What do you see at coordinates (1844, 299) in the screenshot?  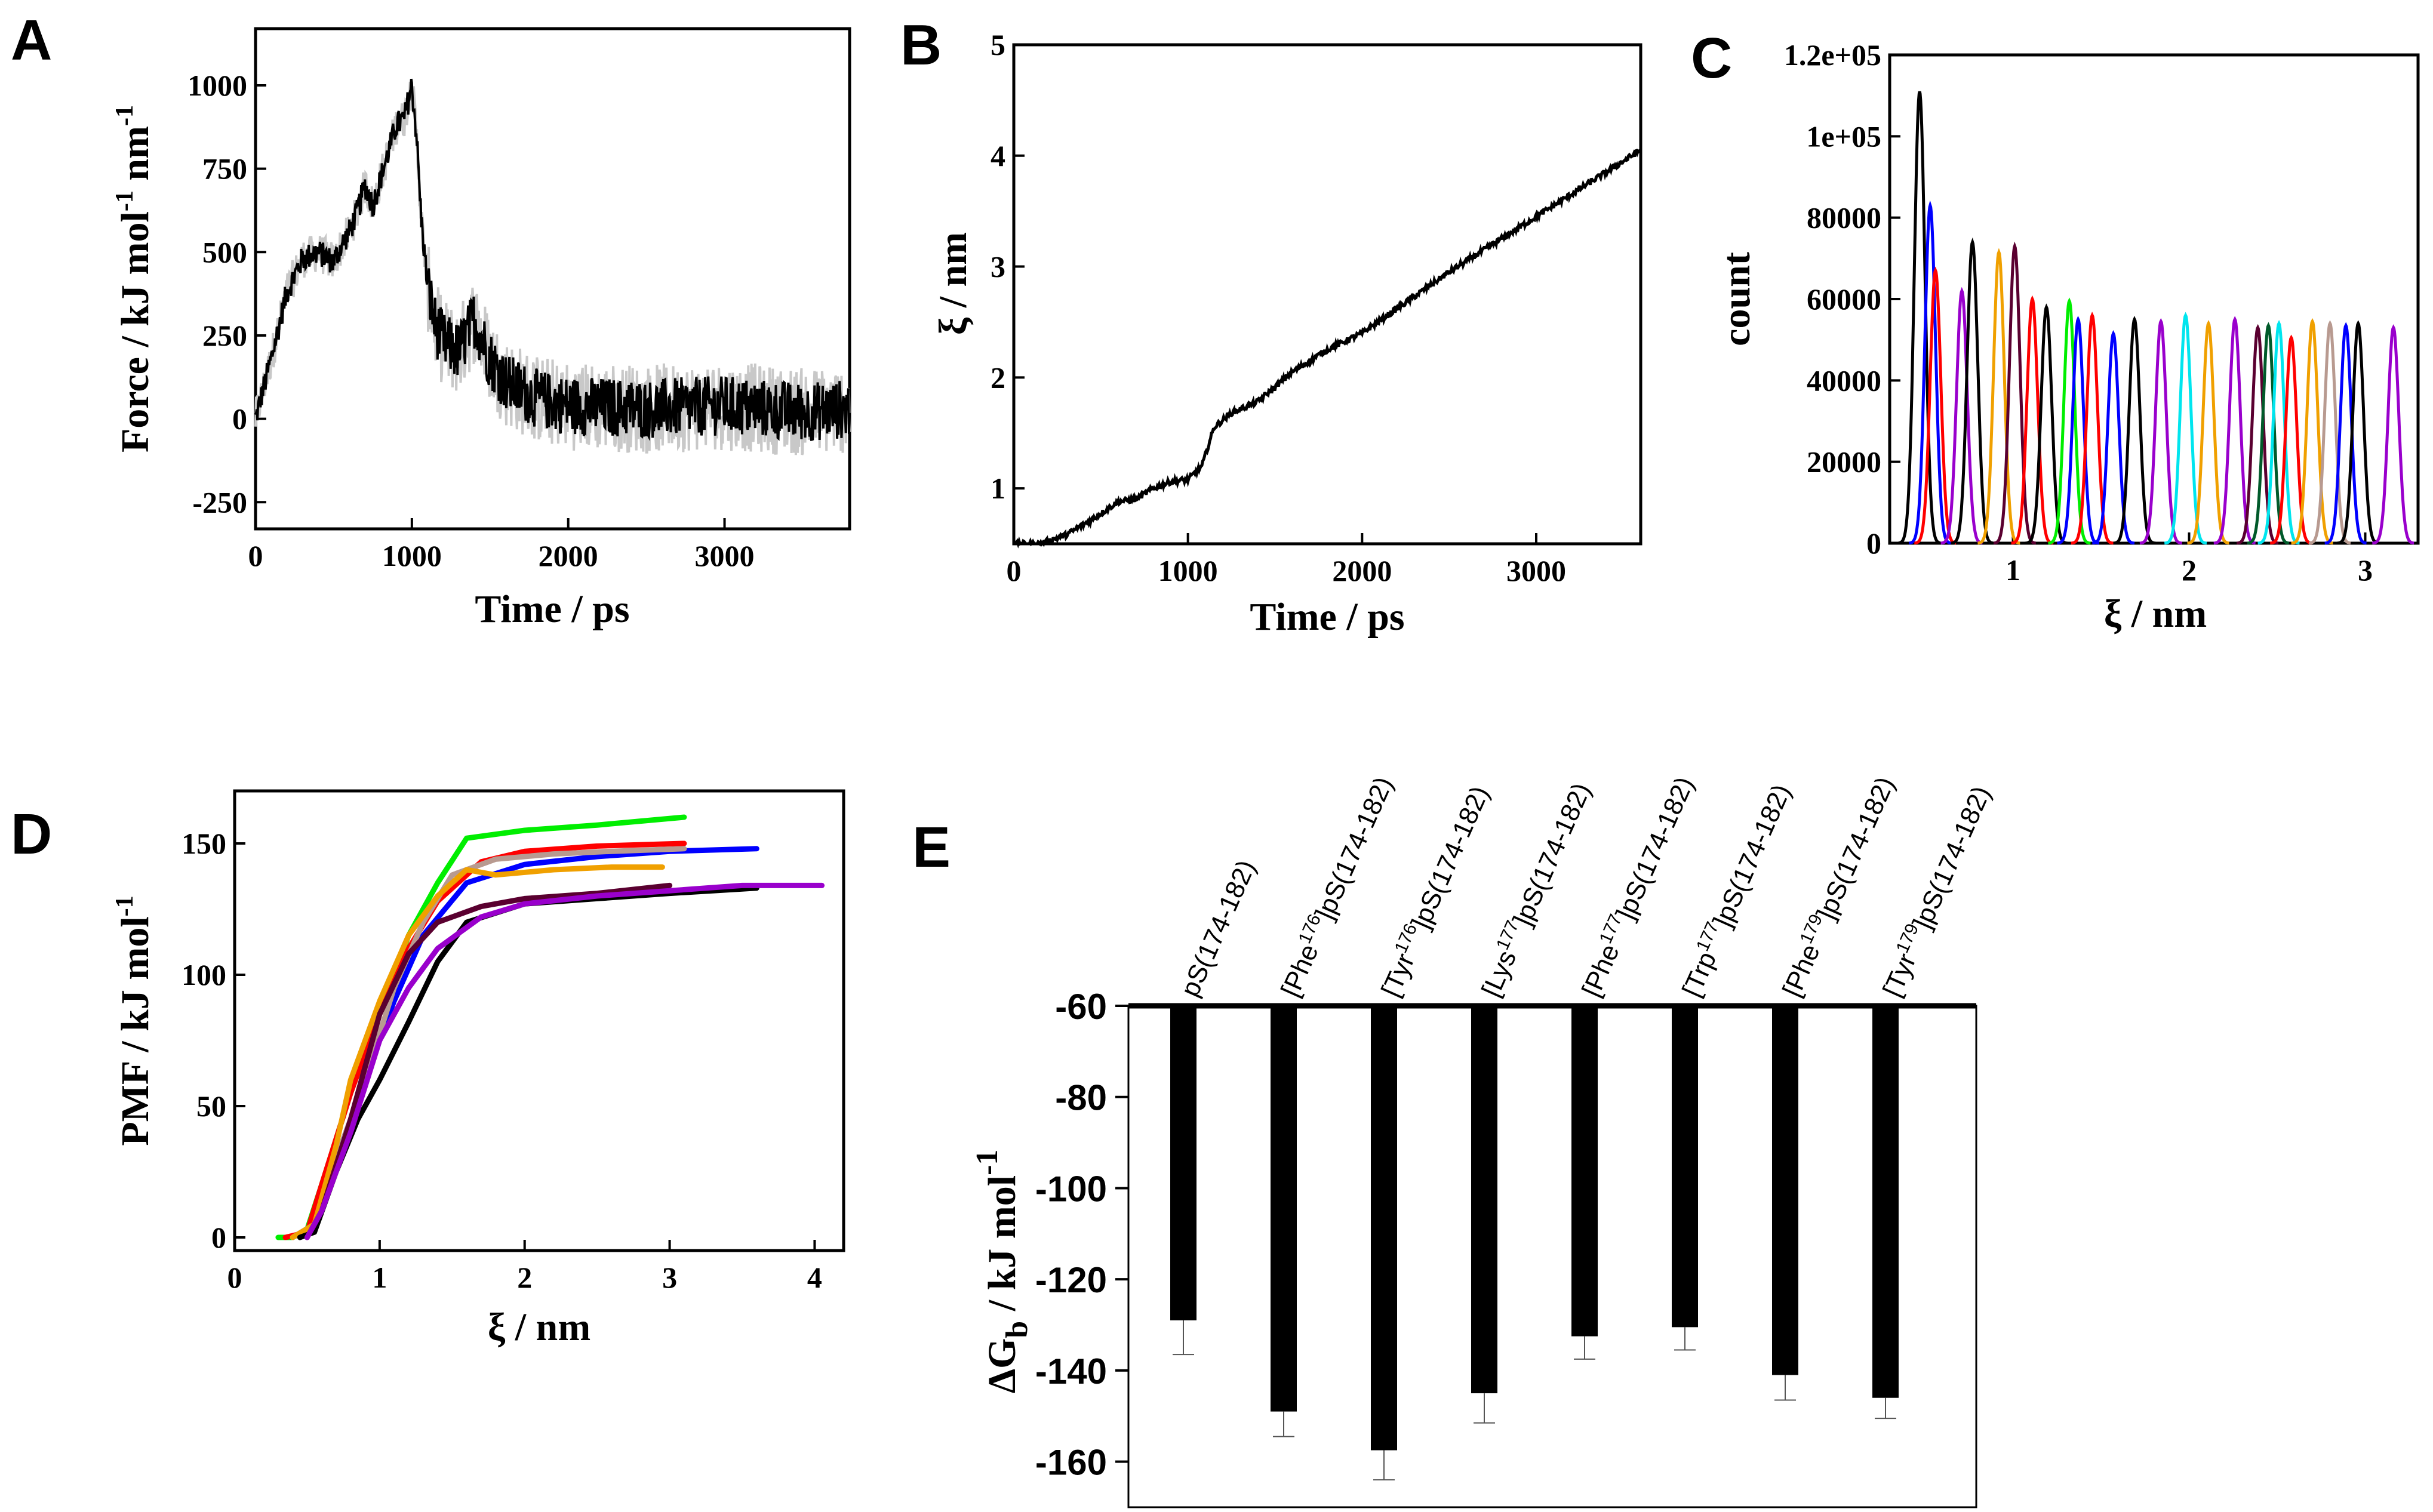 I see `y-tick-label: 60000` at bounding box center [1844, 299].